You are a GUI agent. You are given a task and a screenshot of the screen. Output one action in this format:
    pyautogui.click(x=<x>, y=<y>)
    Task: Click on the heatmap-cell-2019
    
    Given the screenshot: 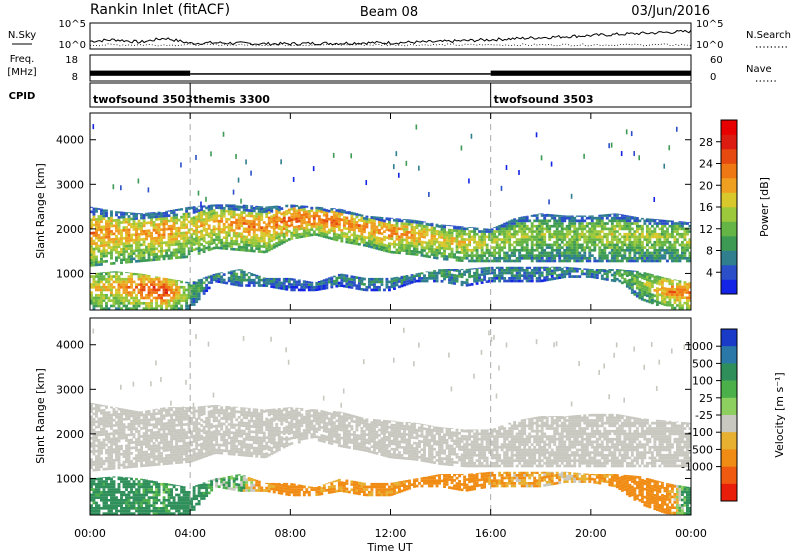 What is the action you would take?
    pyautogui.click(x=344, y=233)
    